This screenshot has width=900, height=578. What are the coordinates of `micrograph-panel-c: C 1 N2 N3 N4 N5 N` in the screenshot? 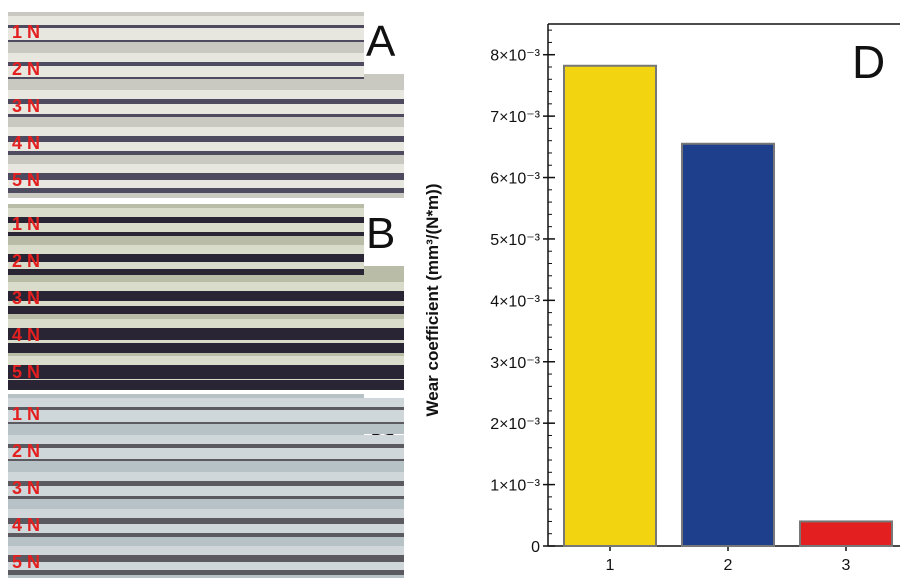 It's located at (206, 486).